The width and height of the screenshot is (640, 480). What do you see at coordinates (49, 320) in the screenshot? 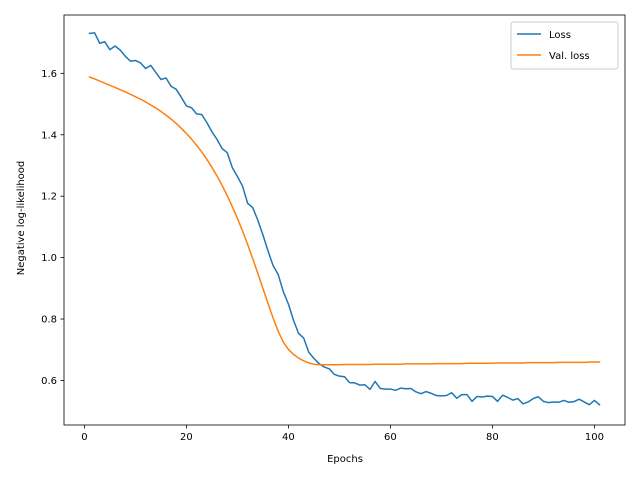
I see `y-tick-label: 0.8` at bounding box center [49, 320].